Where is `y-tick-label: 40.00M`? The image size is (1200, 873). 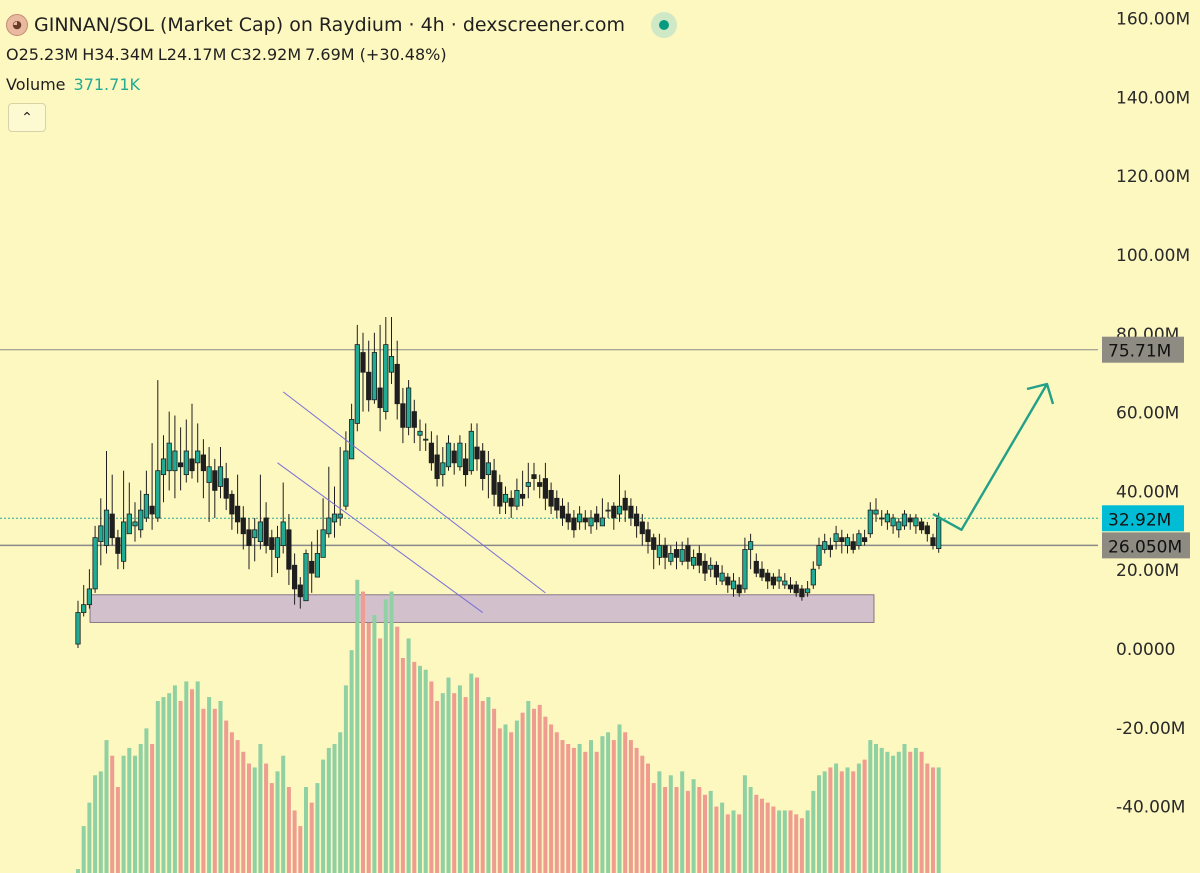 y-tick-label: 40.00M is located at coordinates (1147, 492).